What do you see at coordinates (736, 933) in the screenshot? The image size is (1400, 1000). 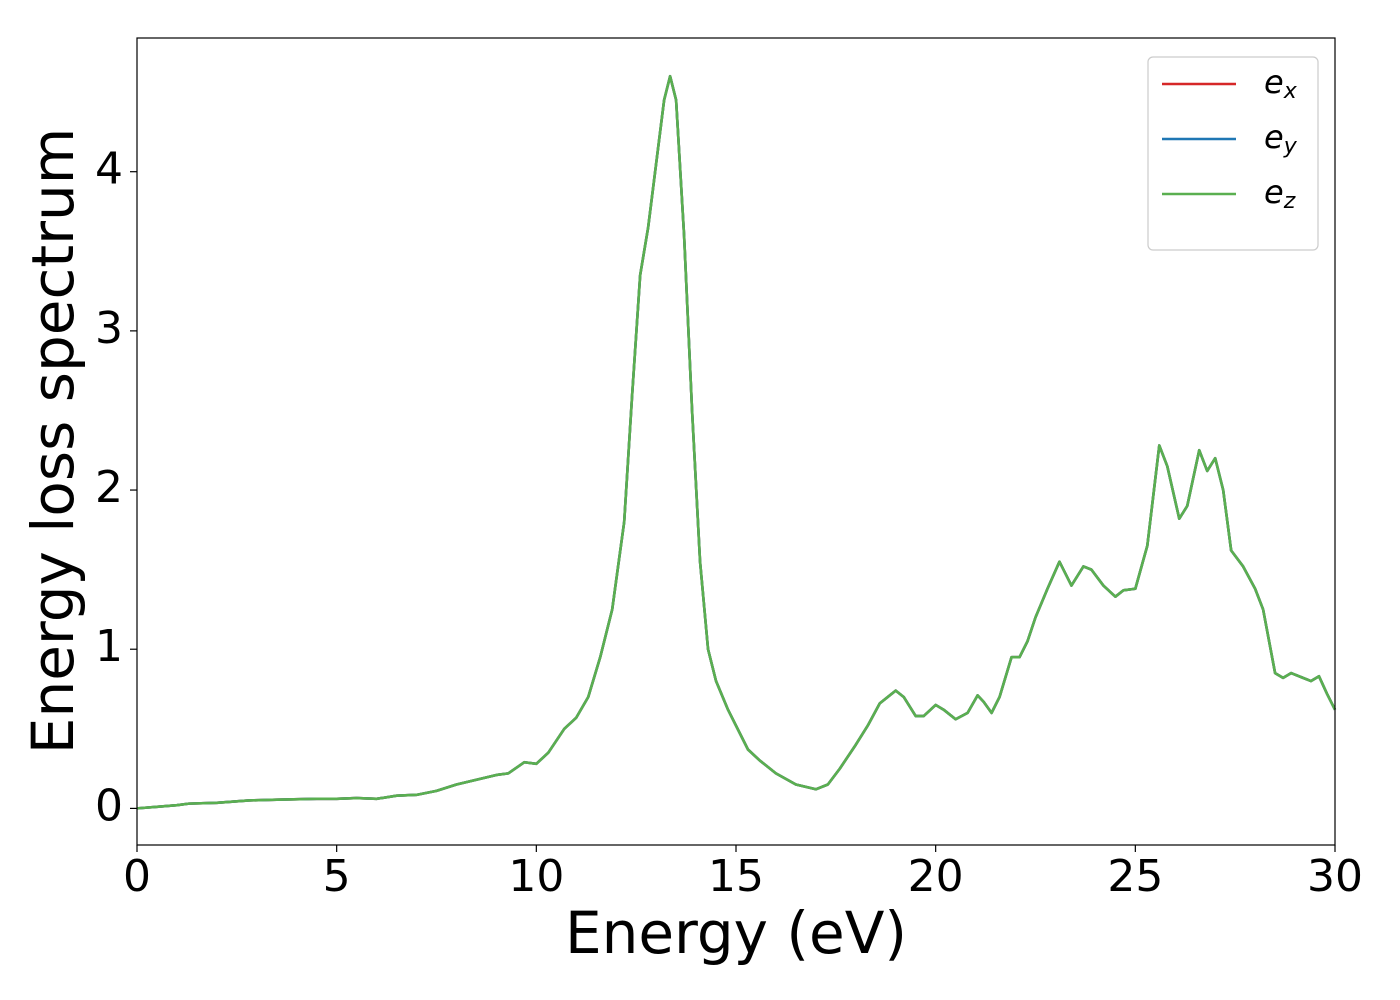 I see `x-axis-label: Energy (eV)` at bounding box center [736, 933].